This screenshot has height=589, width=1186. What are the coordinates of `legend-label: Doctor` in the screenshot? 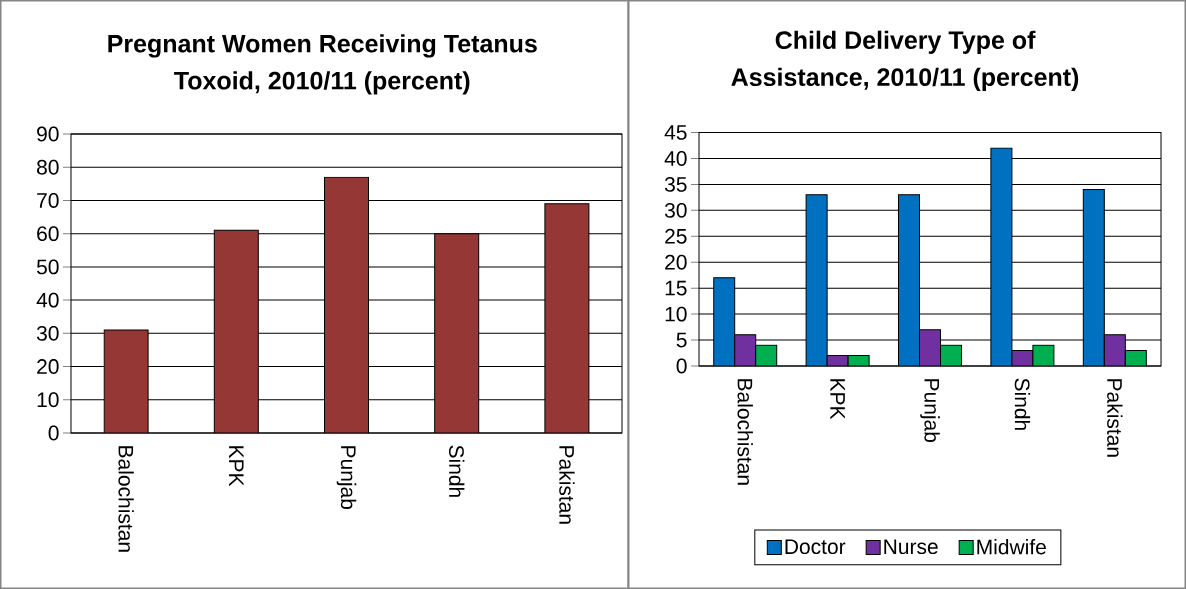 It's located at (815, 547).